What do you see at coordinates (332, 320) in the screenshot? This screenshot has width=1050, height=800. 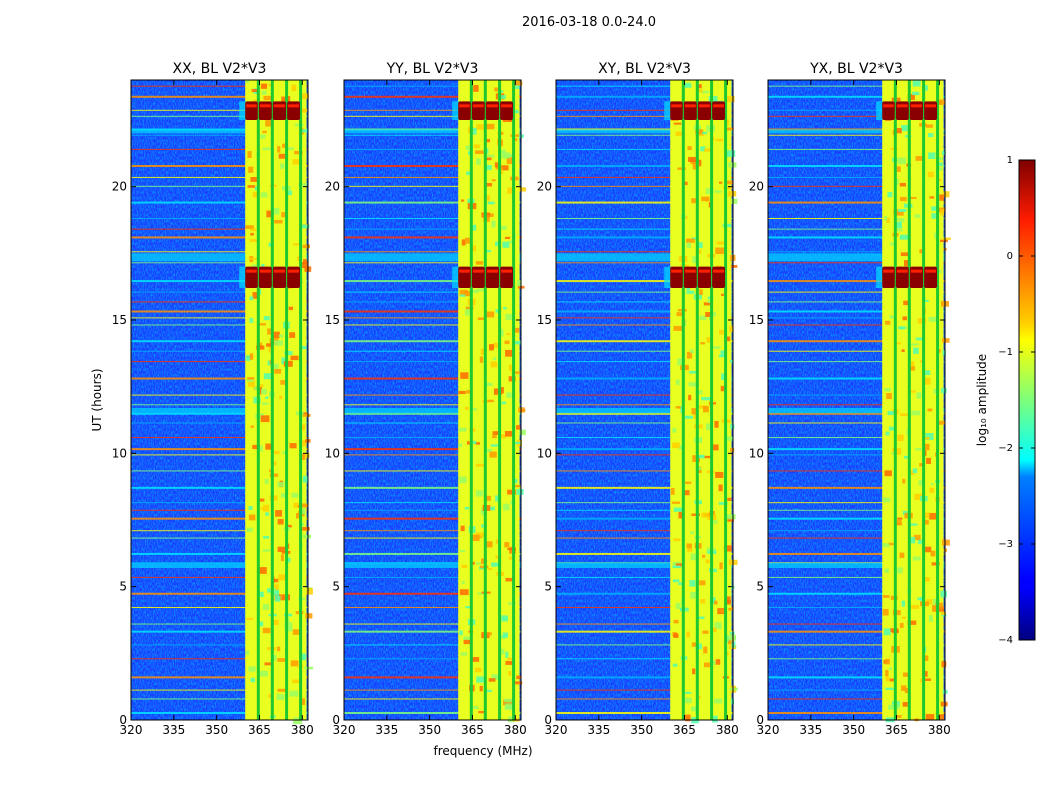 I see `y-tick-label: 15` at bounding box center [332, 320].